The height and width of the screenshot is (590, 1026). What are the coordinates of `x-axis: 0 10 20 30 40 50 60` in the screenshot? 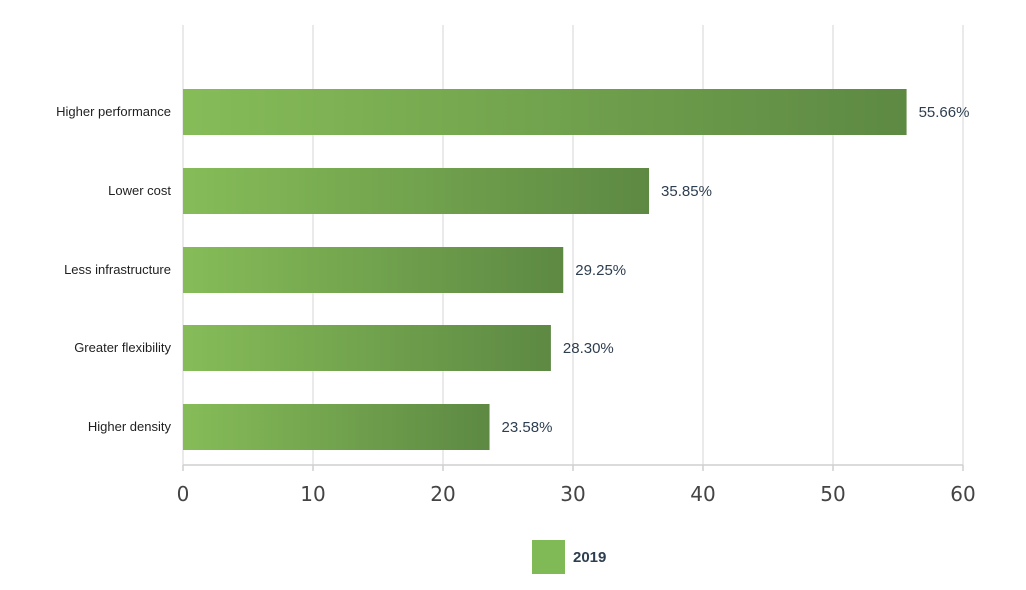 It's located at (576, 485).